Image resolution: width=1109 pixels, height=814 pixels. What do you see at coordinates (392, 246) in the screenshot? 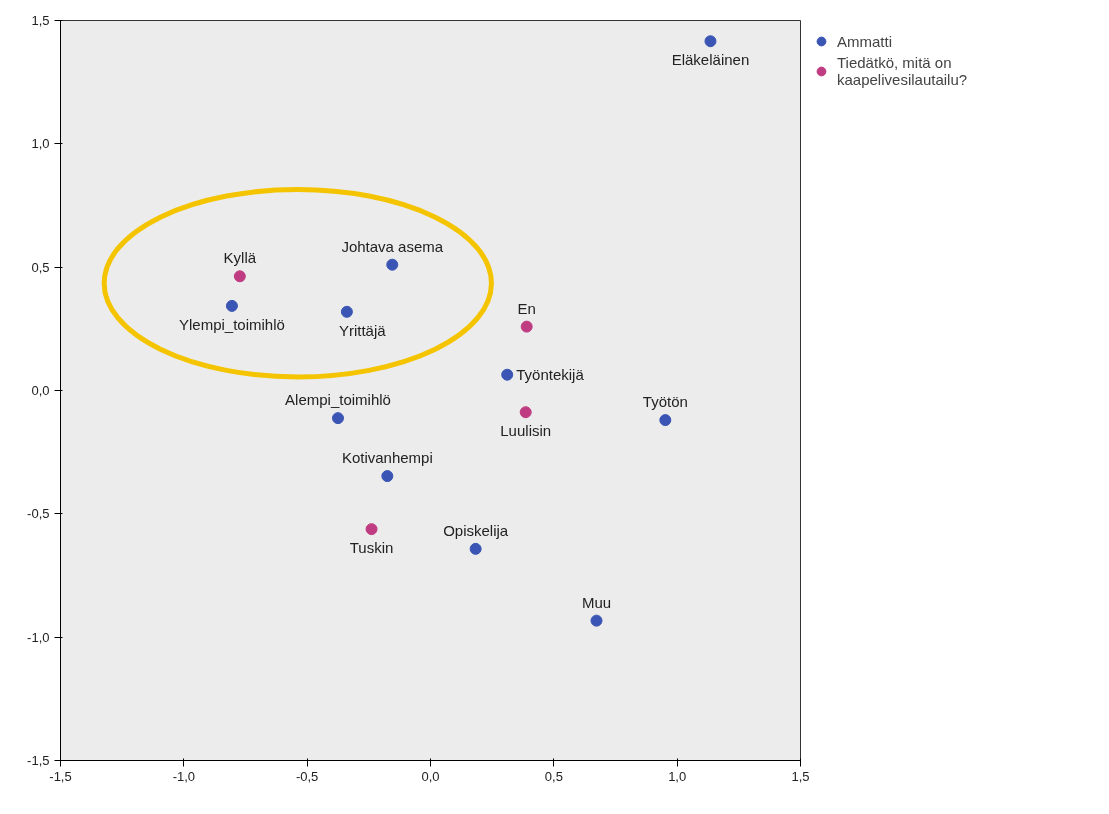
I see `annotation: Johtava asema` at bounding box center [392, 246].